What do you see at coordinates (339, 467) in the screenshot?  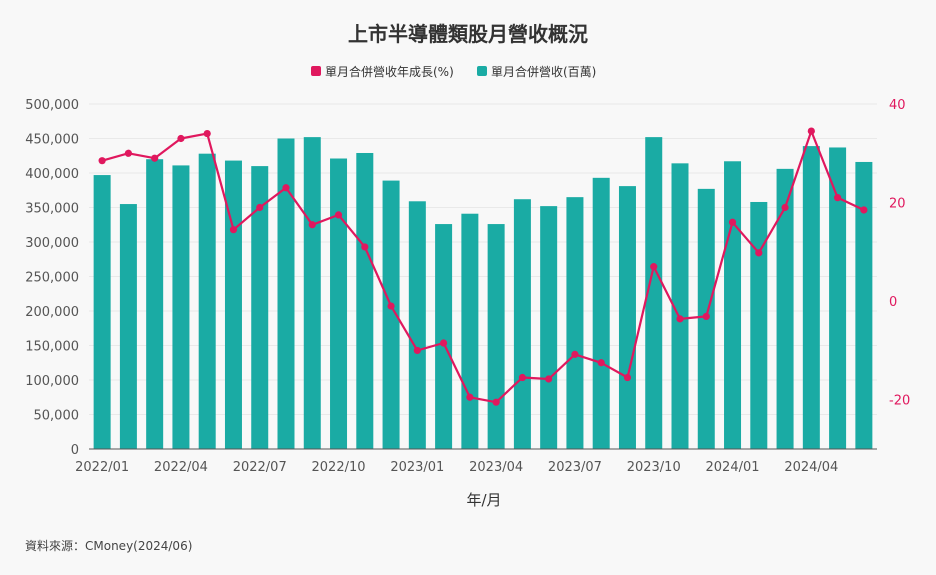 I see `x-axis-tick-label: 2022/10` at bounding box center [339, 467].